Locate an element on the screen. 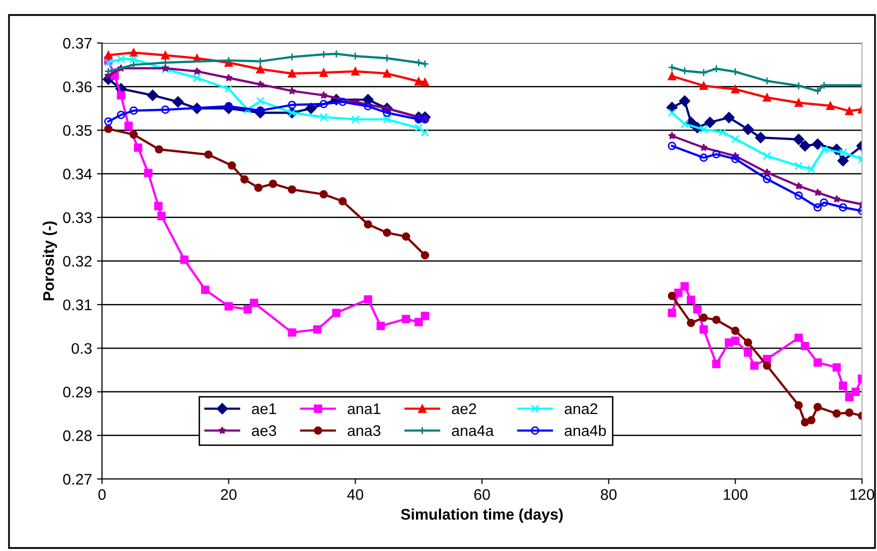  y-tick-label: 0.3 is located at coordinates (82, 348).